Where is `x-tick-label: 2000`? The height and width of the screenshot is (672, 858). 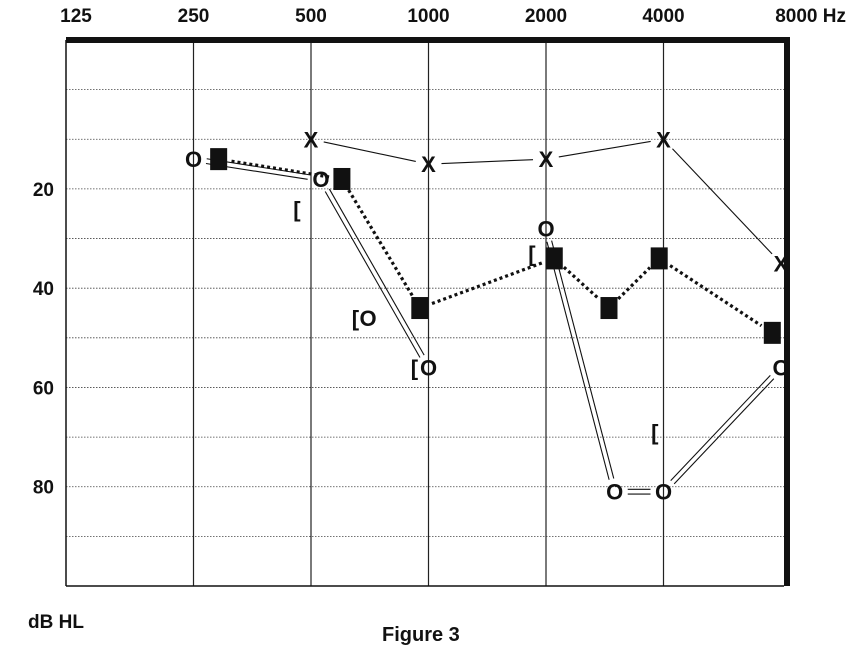 x-tick-label: 2000 is located at coordinates (546, 16).